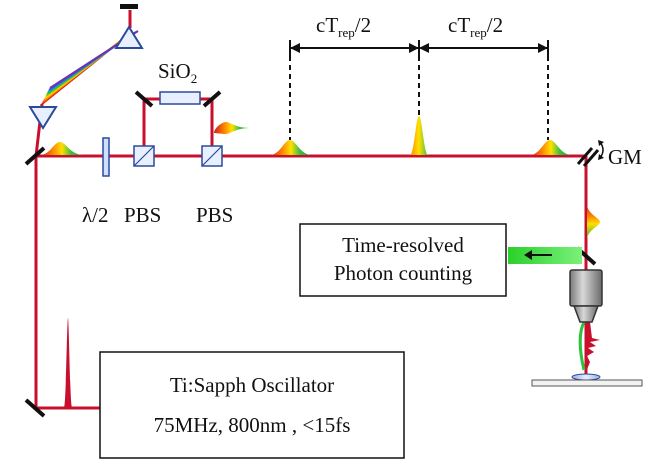  Describe the element at coordinates (588, 157) in the screenshot. I see `galvo-mirror` at that location.